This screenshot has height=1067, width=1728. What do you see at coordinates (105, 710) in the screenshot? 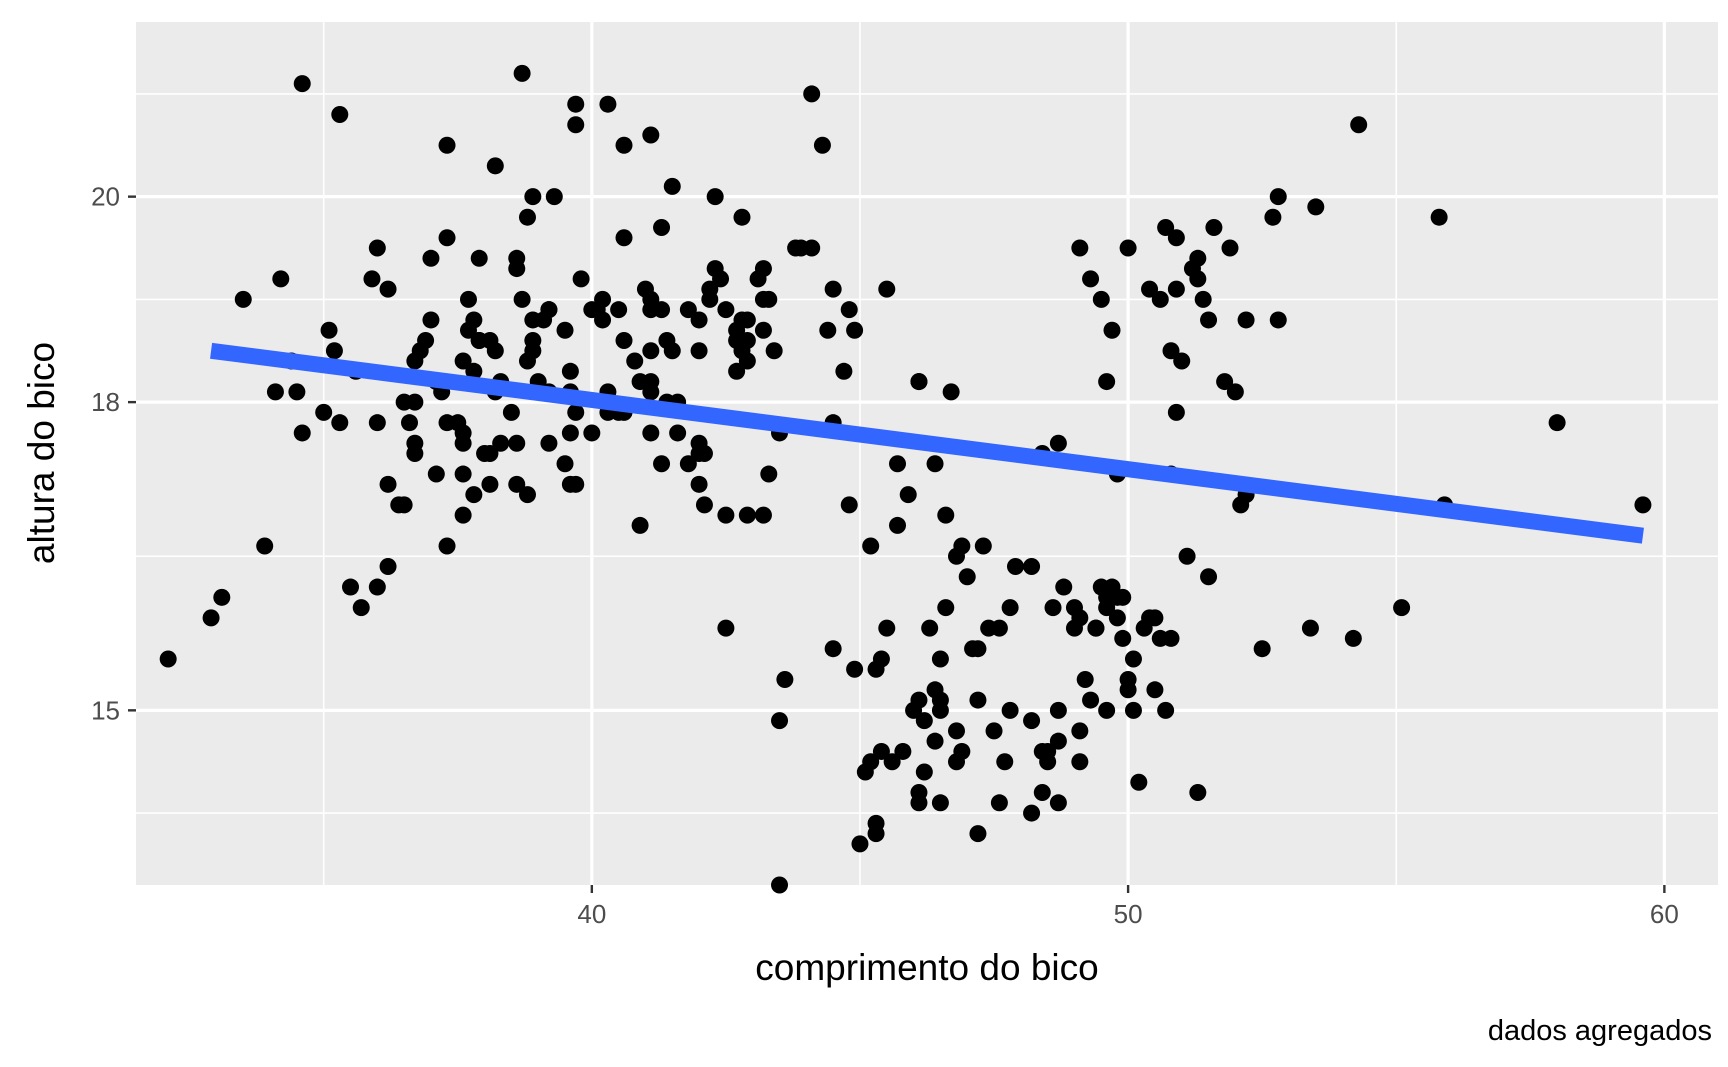
I see `y-tick-label: 15` at bounding box center [105, 710].